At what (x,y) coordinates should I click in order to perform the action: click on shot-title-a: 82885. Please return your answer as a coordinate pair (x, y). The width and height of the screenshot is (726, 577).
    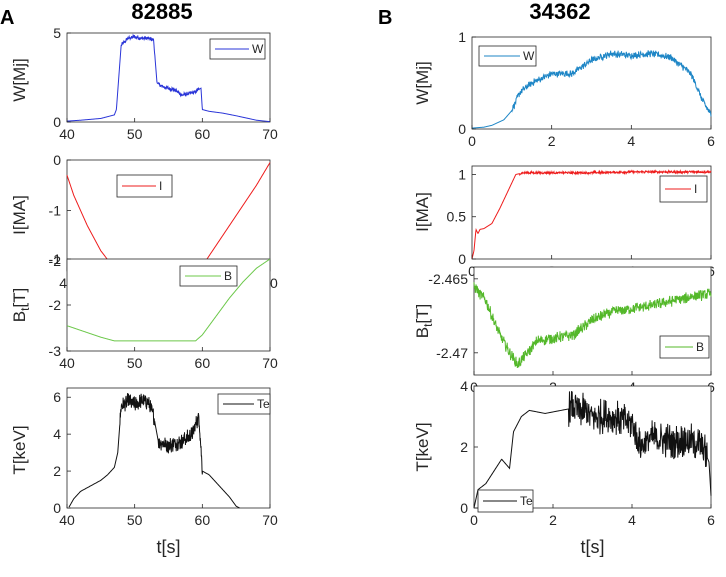
    Looking at the image, I should click on (161, 12).